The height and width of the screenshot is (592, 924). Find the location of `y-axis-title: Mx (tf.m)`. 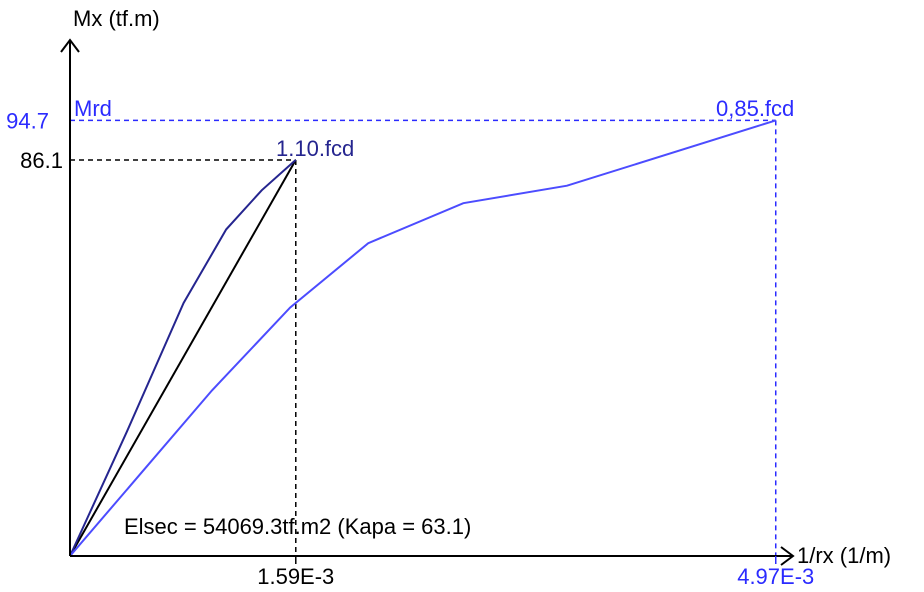

y-axis-title: Mx (tf.m) is located at coordinates (116, 18).